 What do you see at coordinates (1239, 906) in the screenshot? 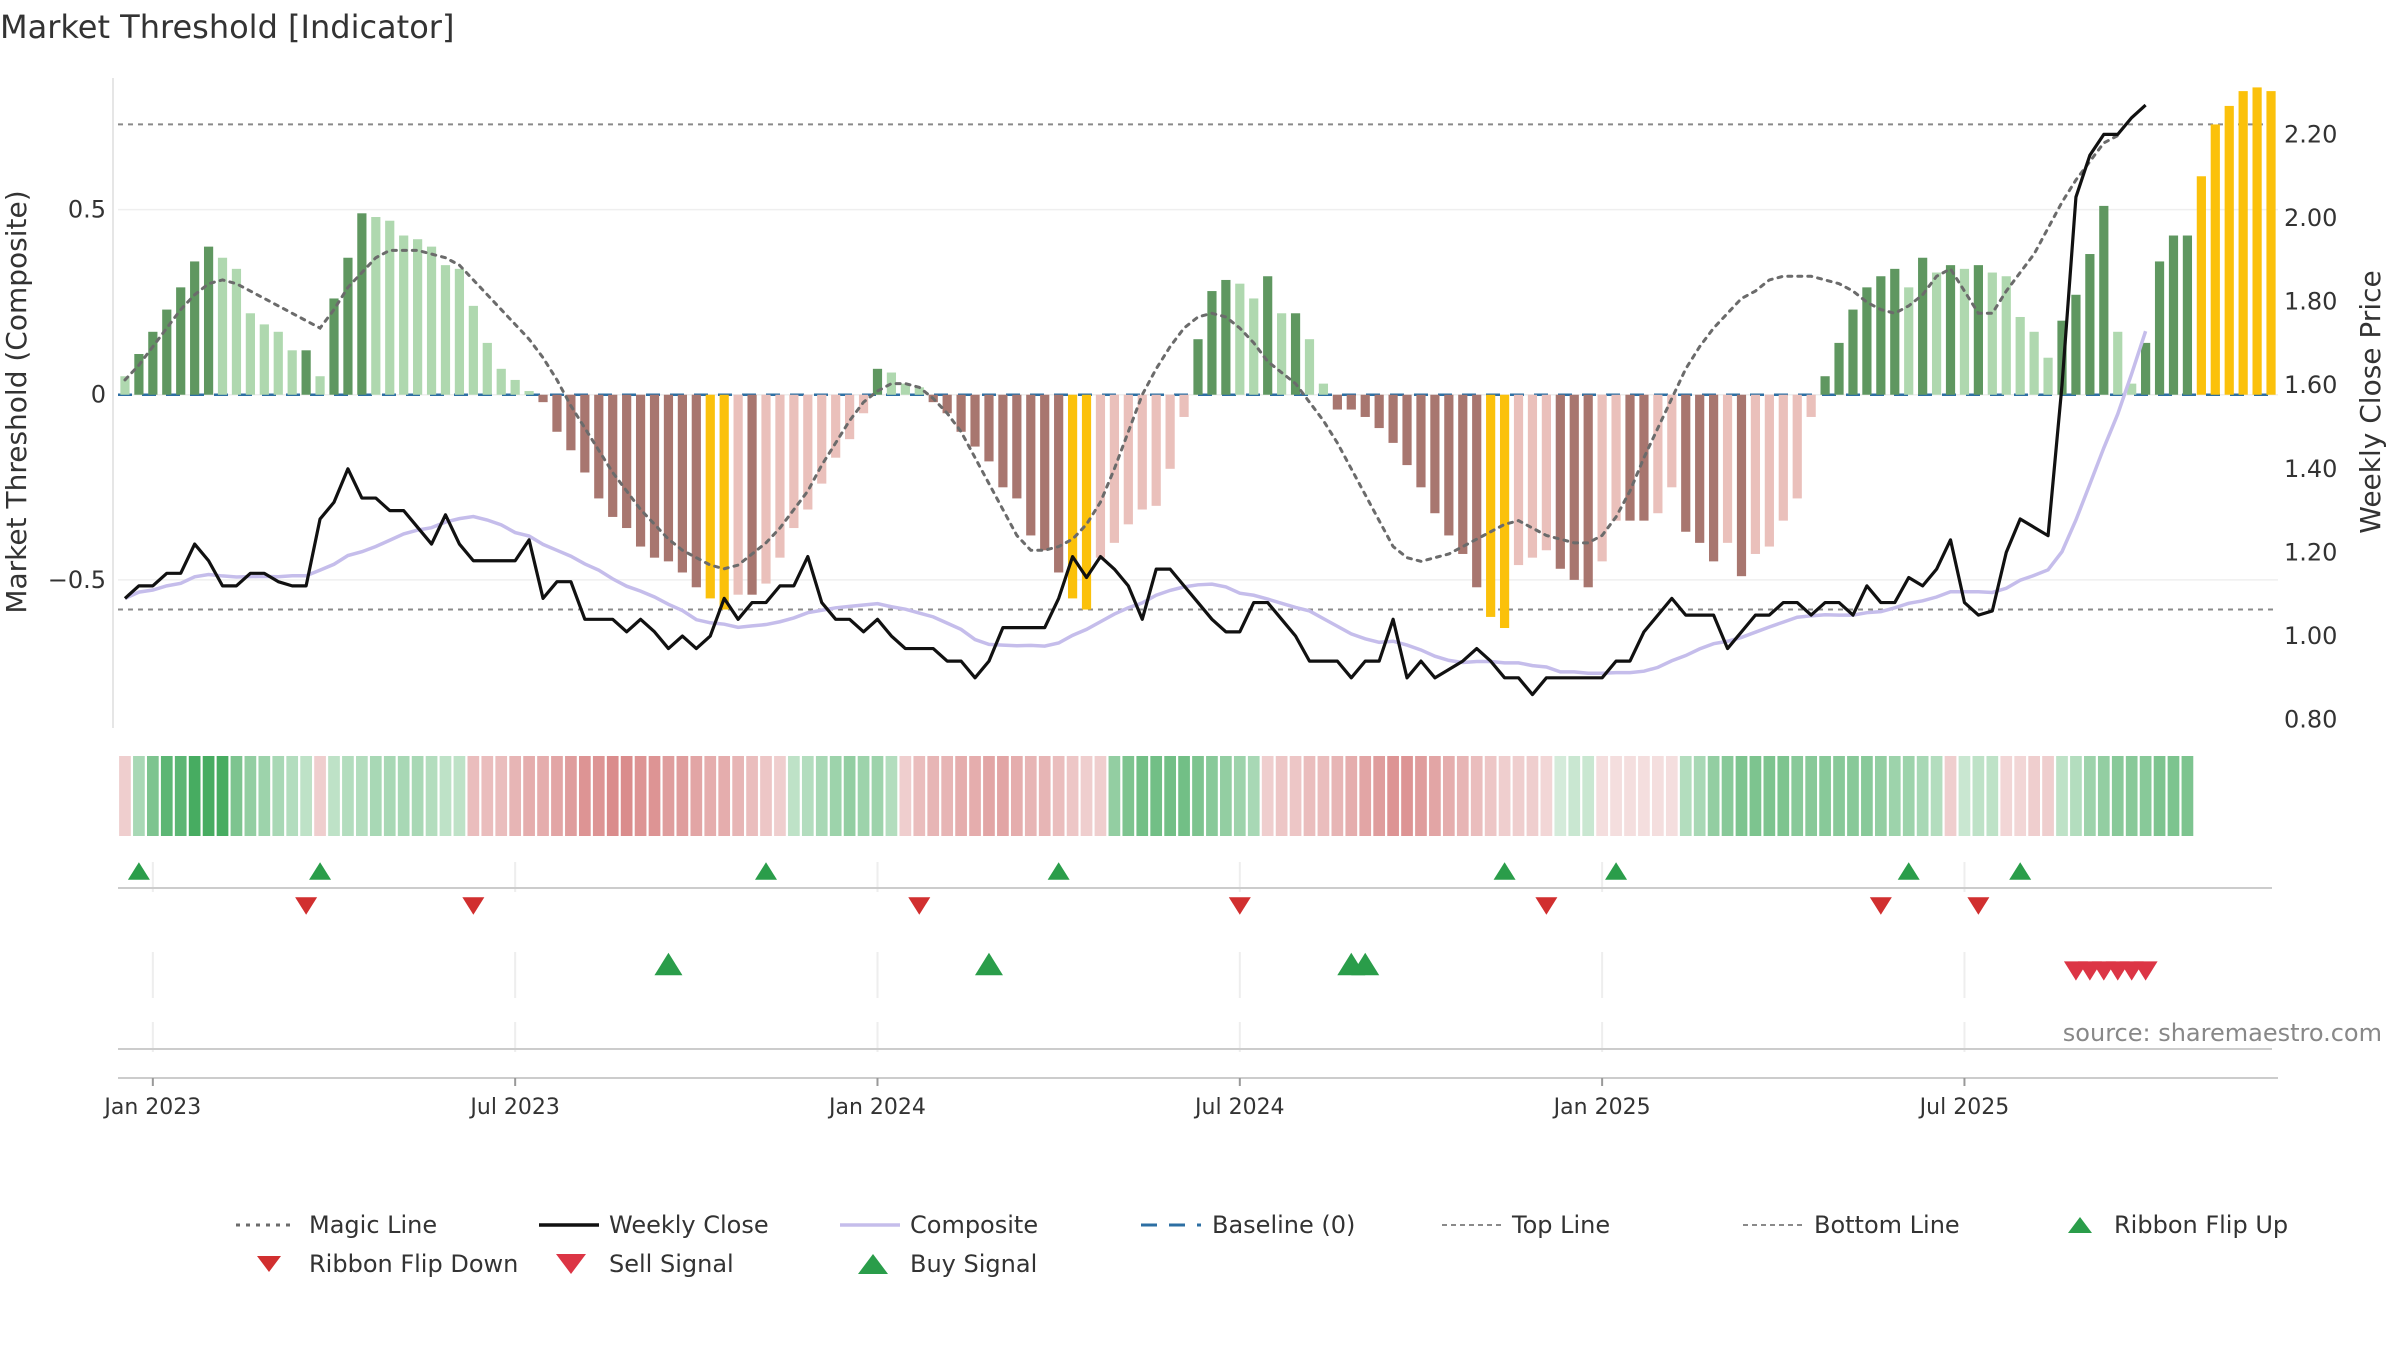
I see `ribbon-flip-down-marker` at bounding box center [1239, 906].